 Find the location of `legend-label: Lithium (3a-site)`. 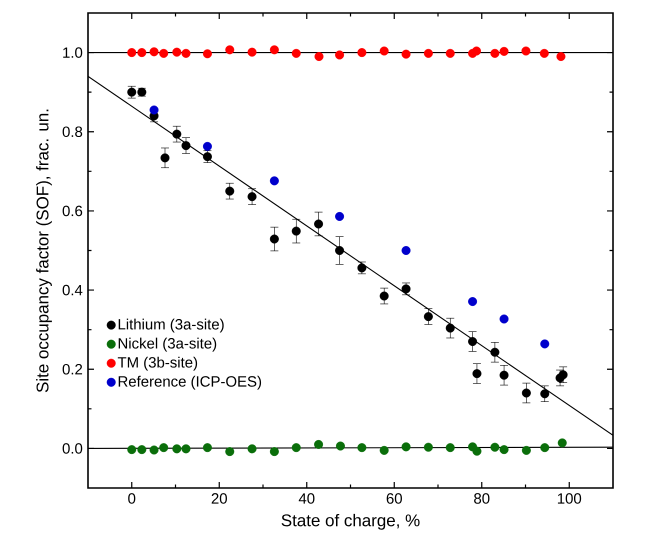

legend-label: Lithium (3a-site) is located at coordinates (171, 325).